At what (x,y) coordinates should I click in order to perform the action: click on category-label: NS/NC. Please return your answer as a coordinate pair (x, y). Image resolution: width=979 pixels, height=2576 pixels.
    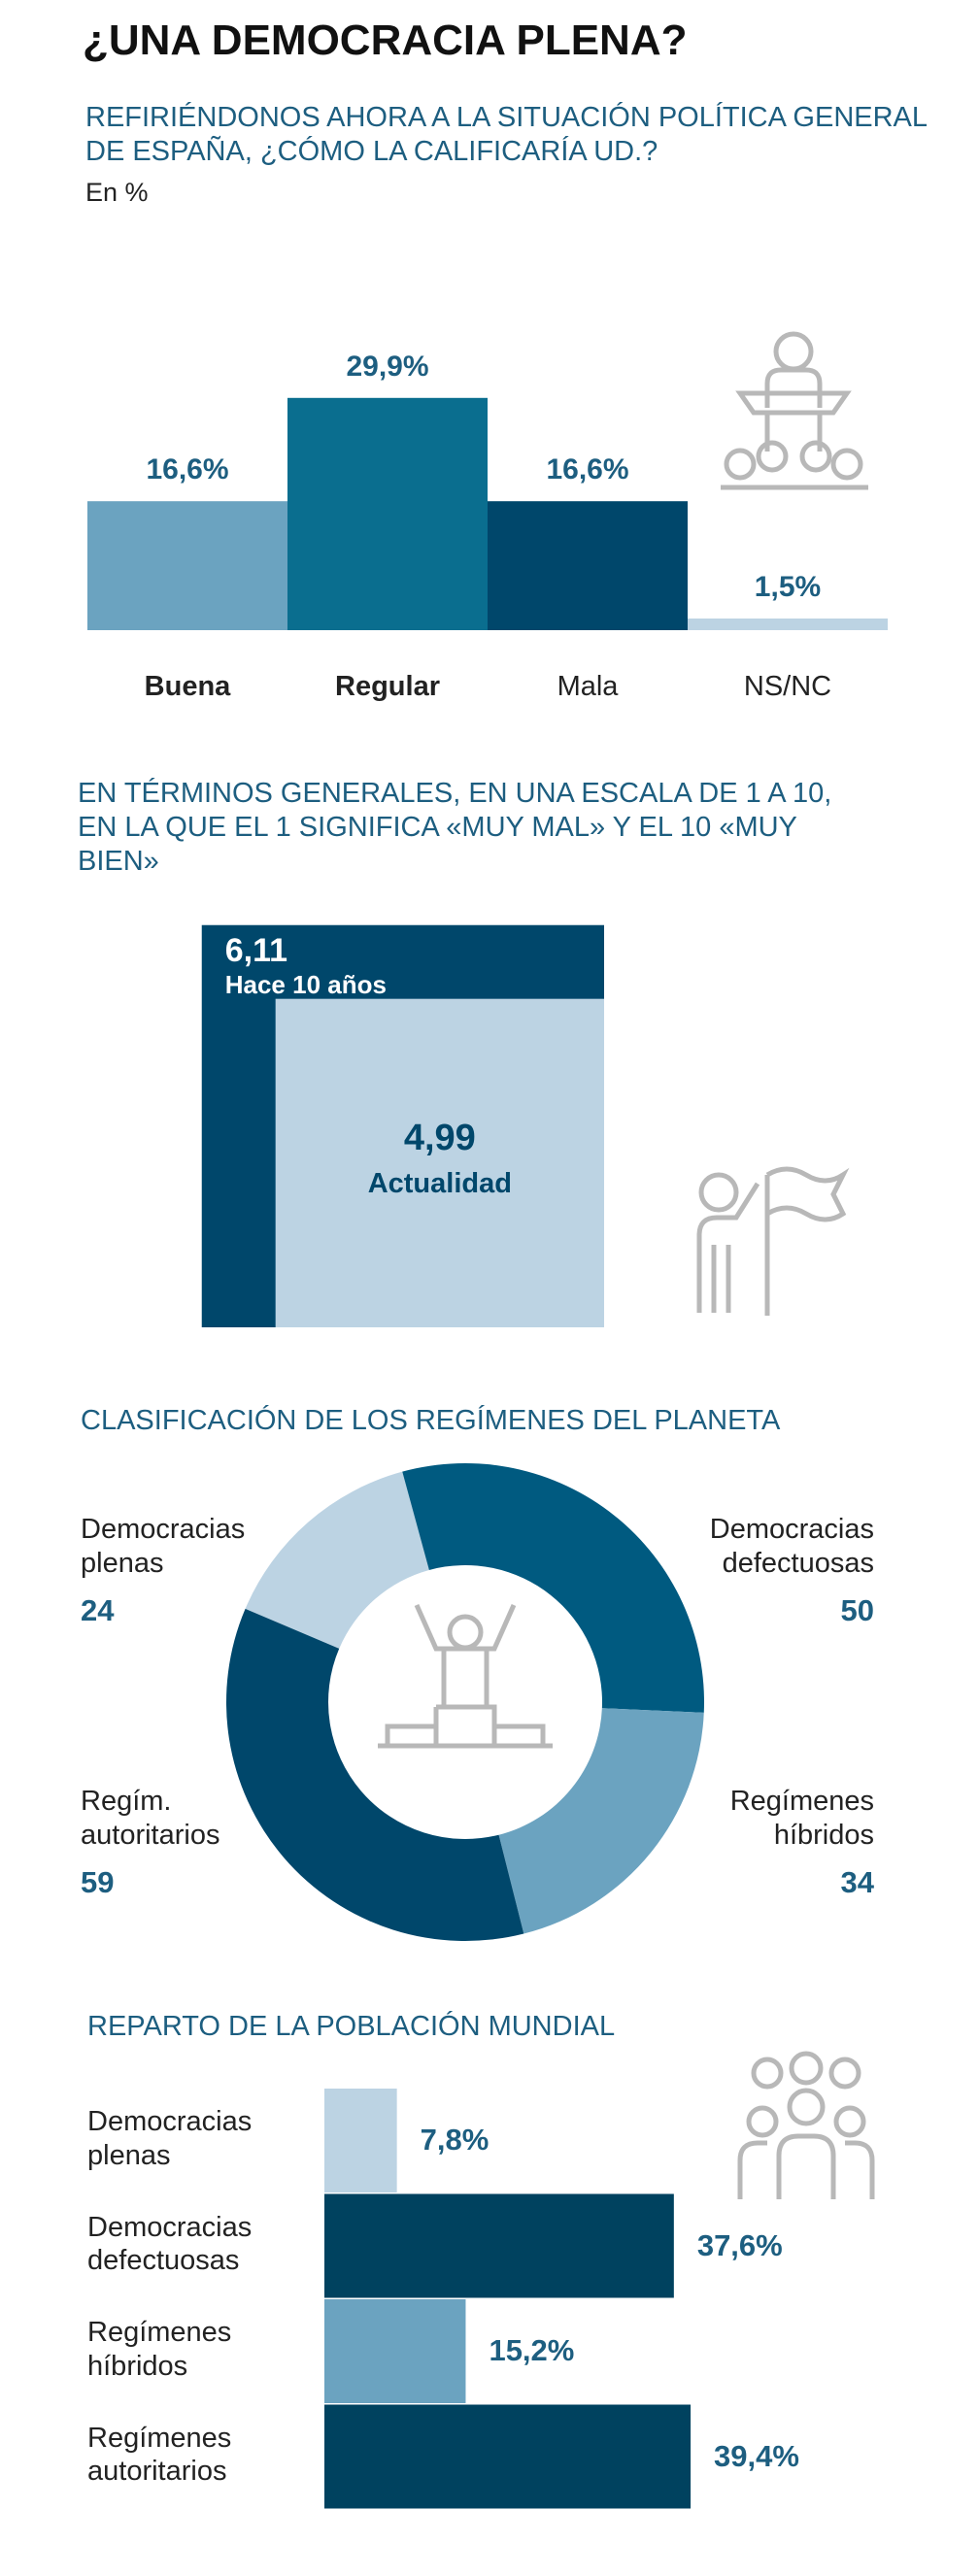
    Looking at the image, I should click on (787, 686).